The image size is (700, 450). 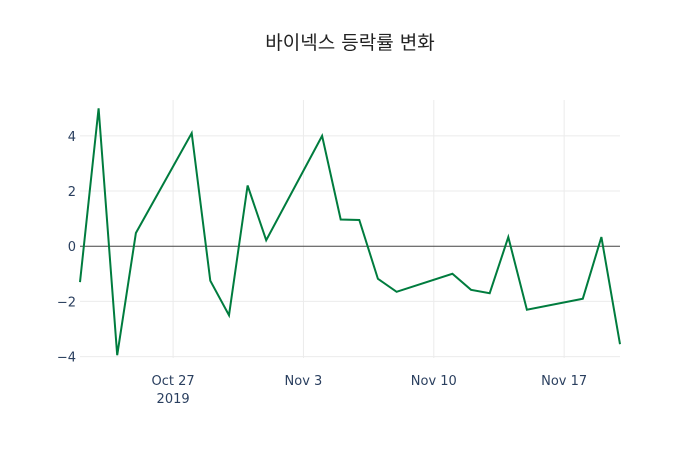 I want to click on y-tick-label: −2, so click(x=66, y=302).